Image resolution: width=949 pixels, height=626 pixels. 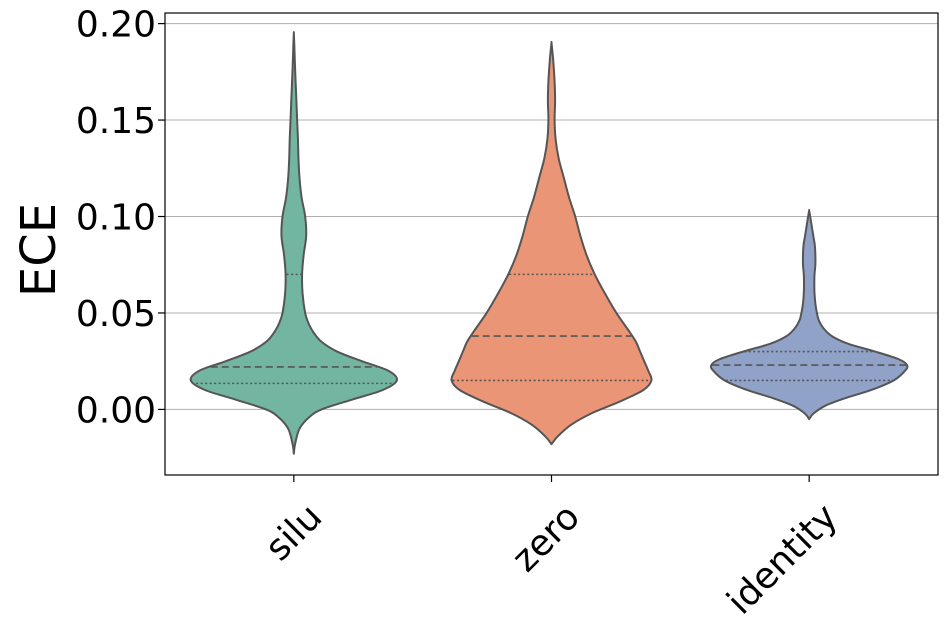 I want to click on y-tick-label: 0.15, so click(x=116, y=121).